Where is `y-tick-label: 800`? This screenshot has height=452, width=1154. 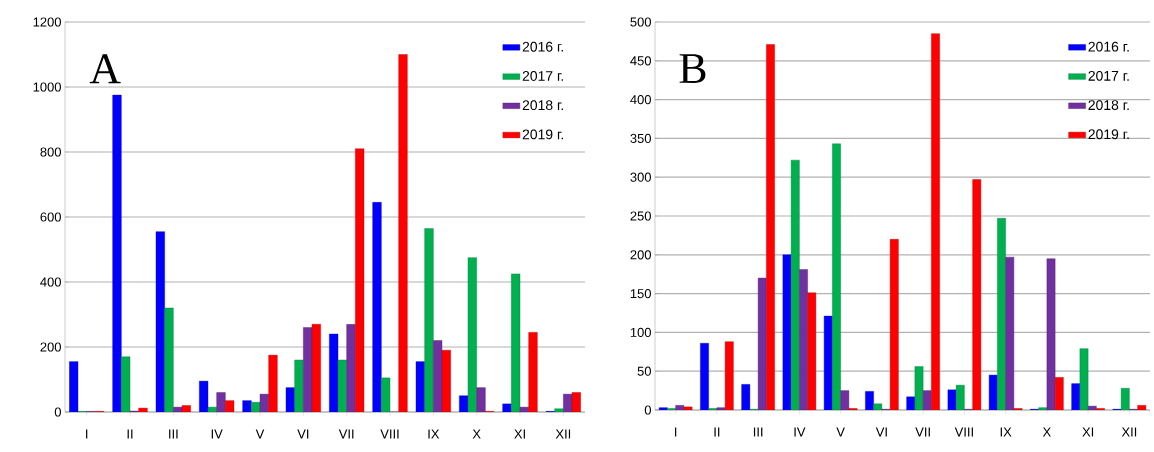
y-tick-label: 800 is located at coordinates (50, 152).